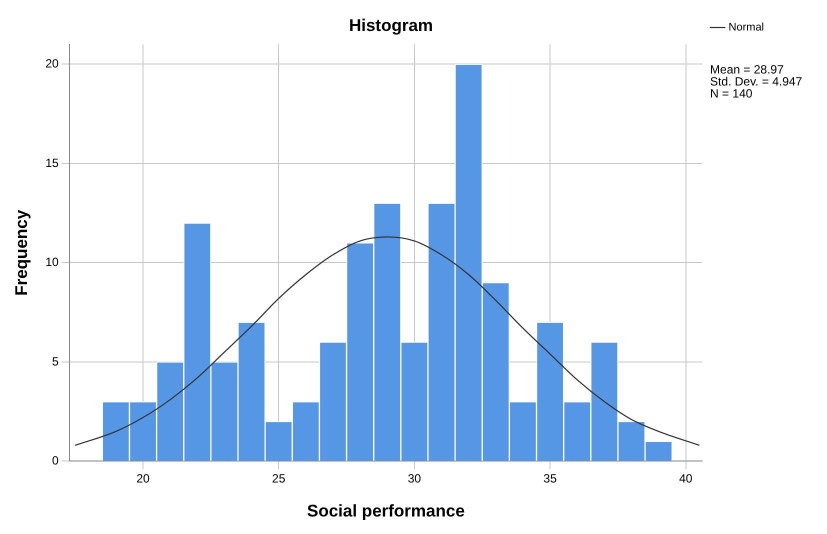  I want to click on y-tick-label: 10, so click(52, 262).